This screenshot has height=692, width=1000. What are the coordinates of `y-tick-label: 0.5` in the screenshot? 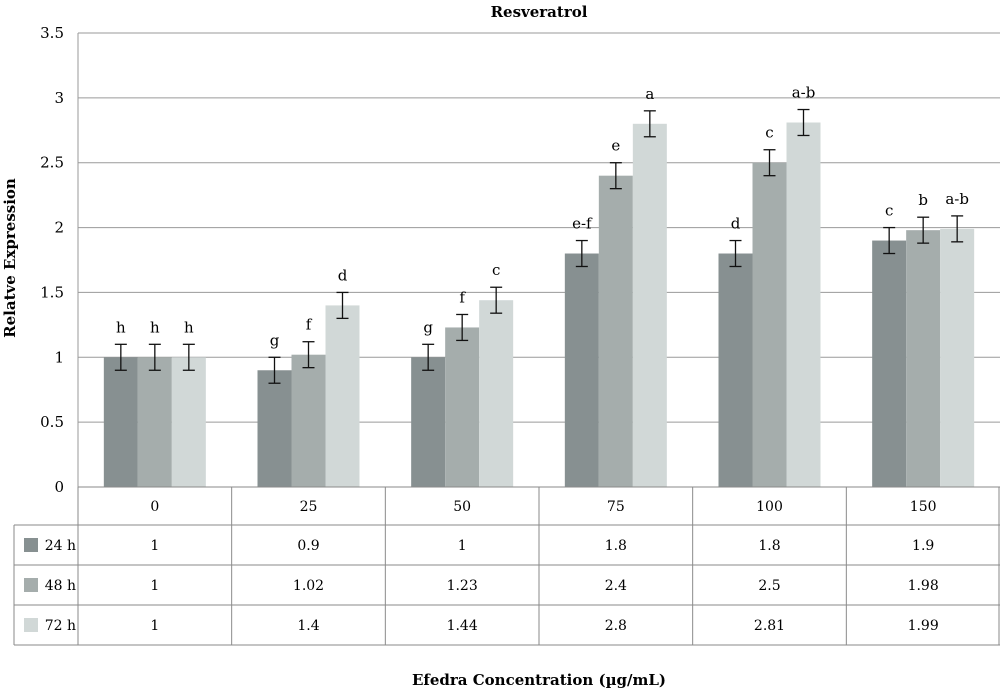 It's located at (52, 422).